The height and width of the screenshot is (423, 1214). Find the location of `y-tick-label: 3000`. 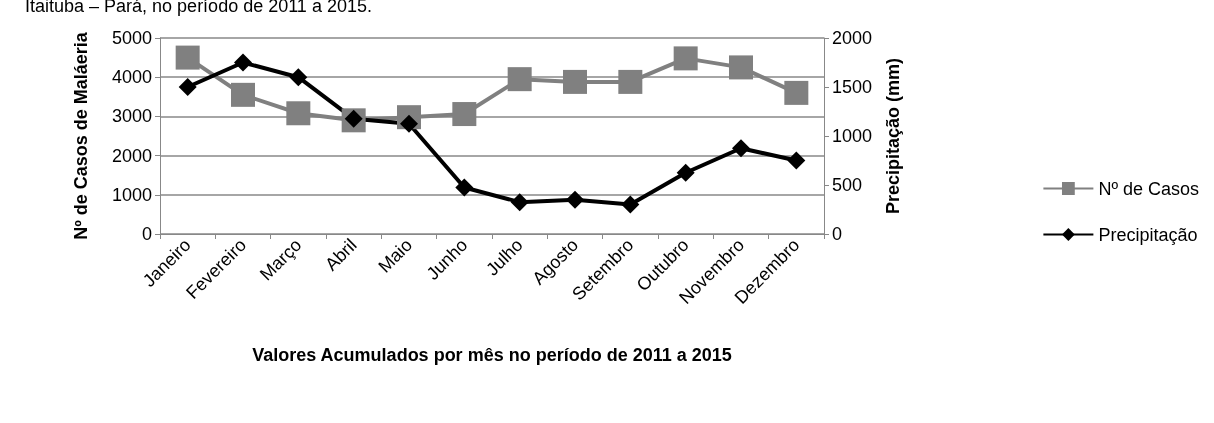

y-tick-label: 3000 is located at coordinates (131, 116).